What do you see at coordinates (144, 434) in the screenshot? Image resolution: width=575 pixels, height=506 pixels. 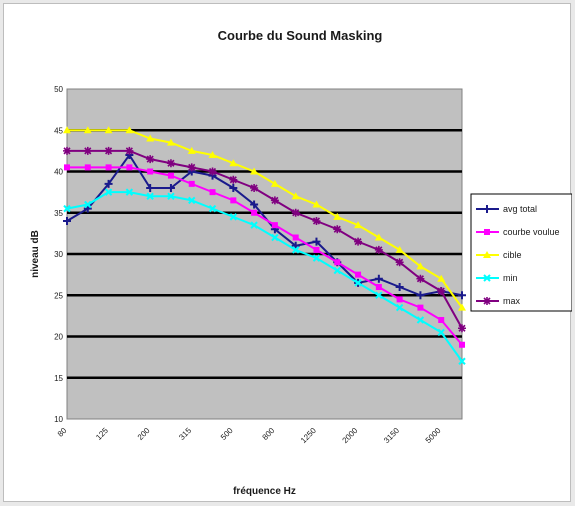 I see `x-tick-label: 200` at bounding box center [144, 434].